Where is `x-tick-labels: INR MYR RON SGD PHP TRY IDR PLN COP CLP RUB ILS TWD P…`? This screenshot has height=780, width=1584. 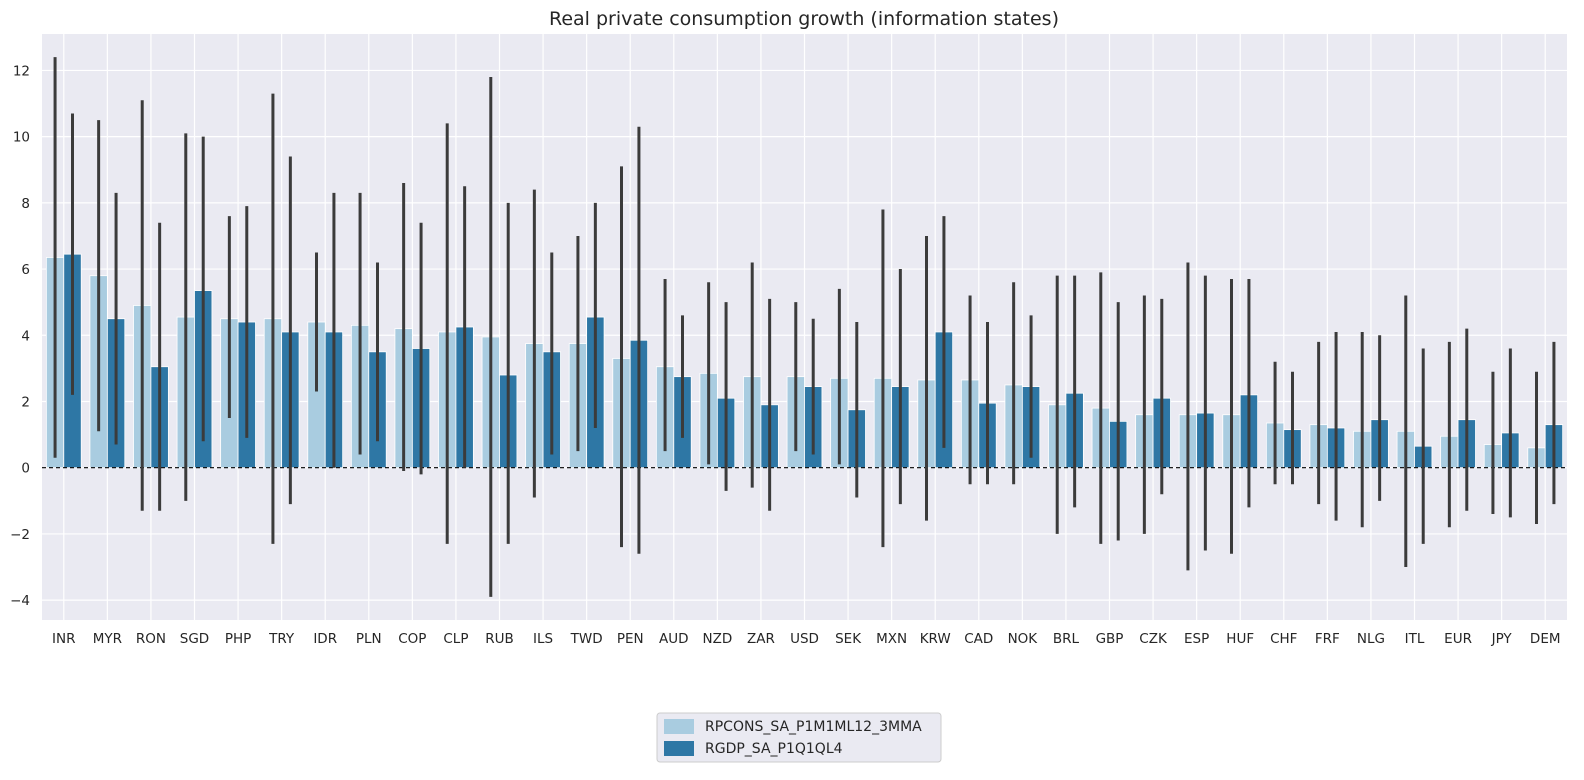
x-tick-labels: INR MYR RON SGD PHP TRY IDR PLN COP CLP RUB ILS TWD P… is located at coordinates (806, 639).